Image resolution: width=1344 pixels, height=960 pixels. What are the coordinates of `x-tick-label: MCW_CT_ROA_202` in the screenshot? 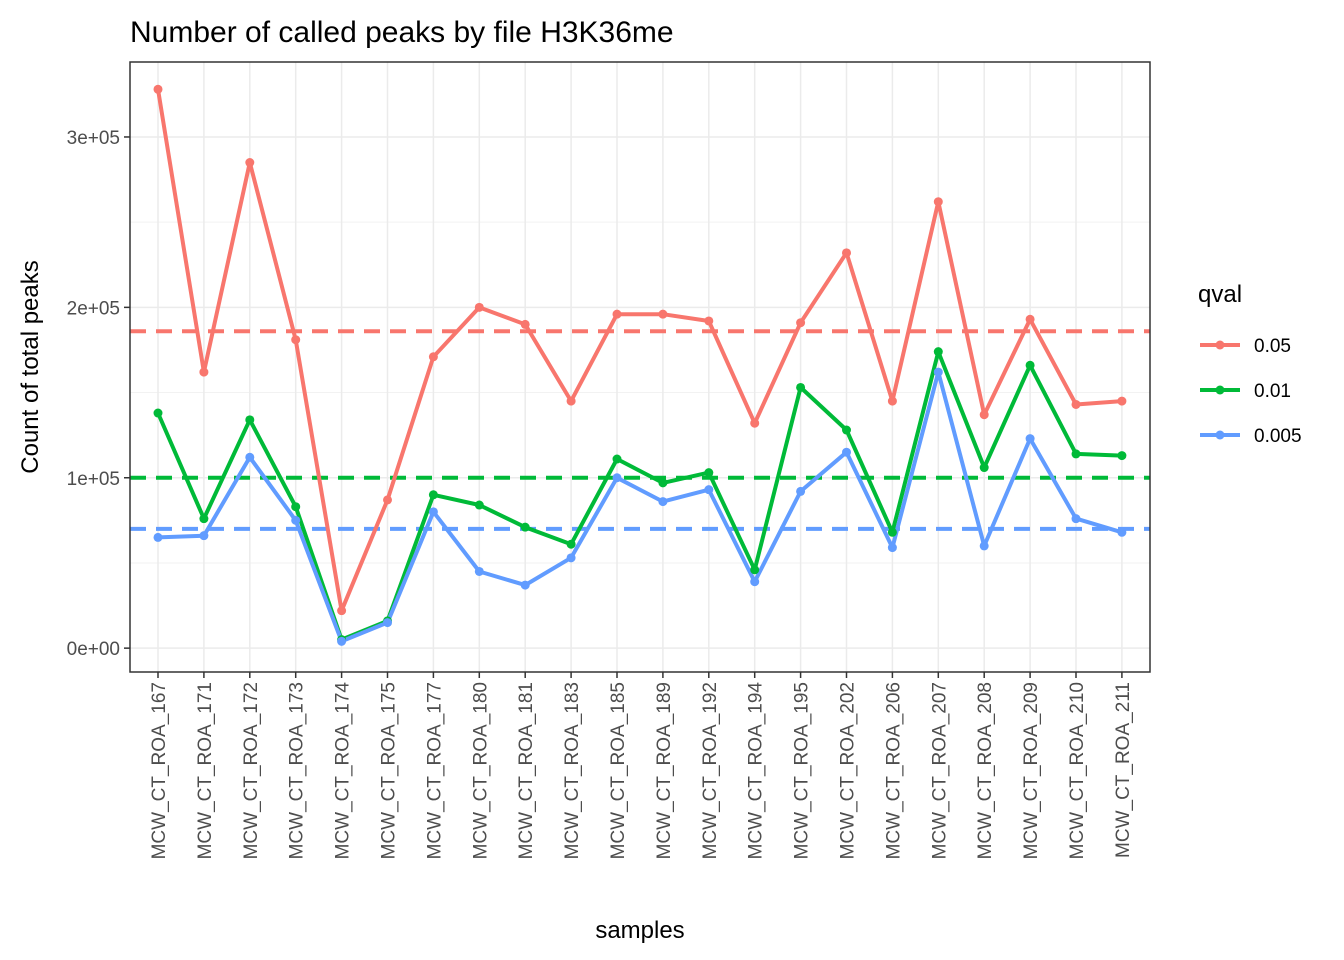 It's located at (848, 770).